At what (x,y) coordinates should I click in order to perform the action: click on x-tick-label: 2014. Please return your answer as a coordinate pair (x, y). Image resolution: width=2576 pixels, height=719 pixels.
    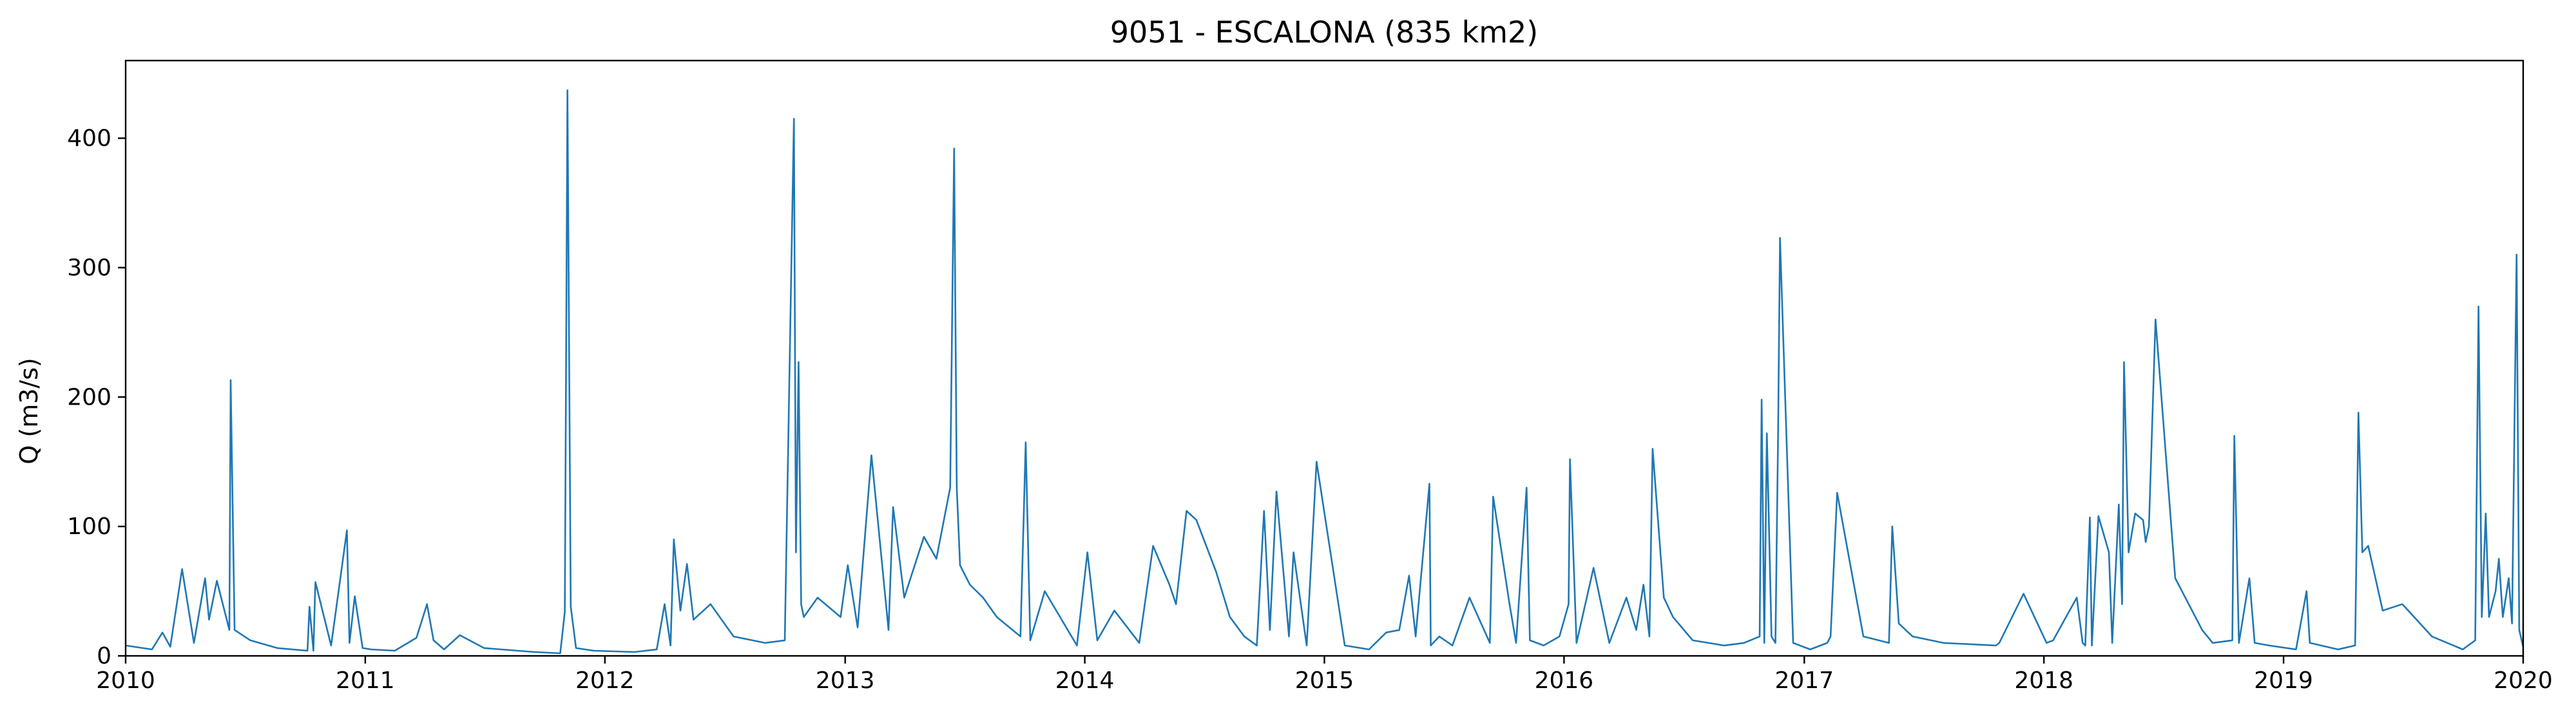
    Looking at the image, I should click on (1085, 680).